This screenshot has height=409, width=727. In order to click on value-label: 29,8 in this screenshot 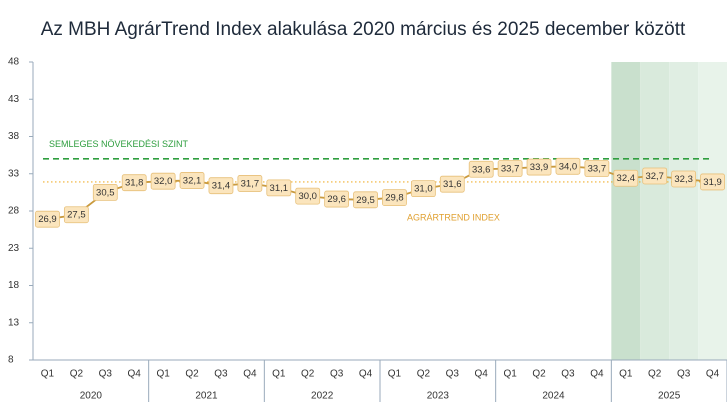, I will do `click(394, 198)`.